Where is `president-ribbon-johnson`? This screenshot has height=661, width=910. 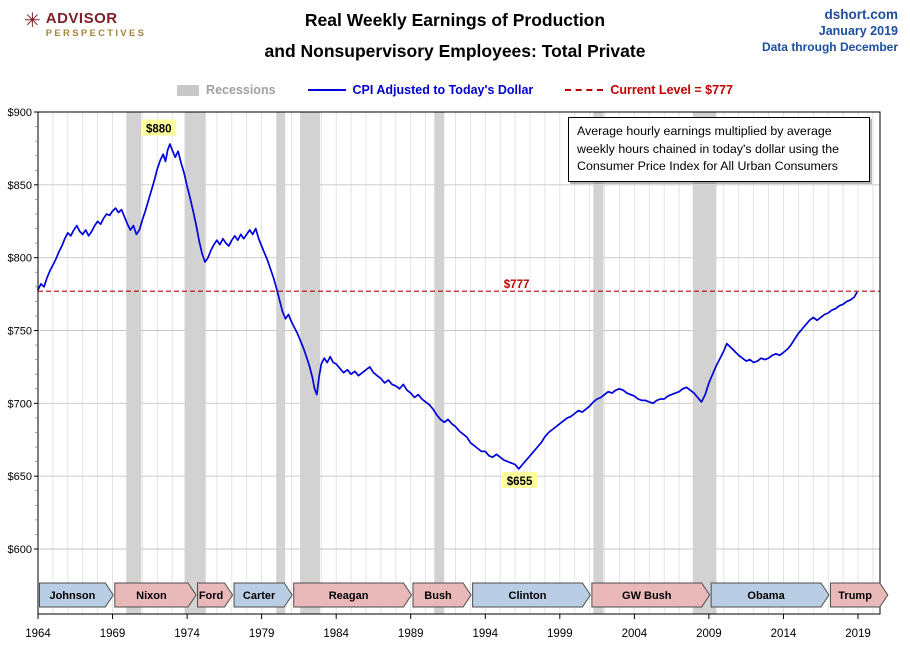
president-ribbon-johnson is located at coordinates (76, 595).